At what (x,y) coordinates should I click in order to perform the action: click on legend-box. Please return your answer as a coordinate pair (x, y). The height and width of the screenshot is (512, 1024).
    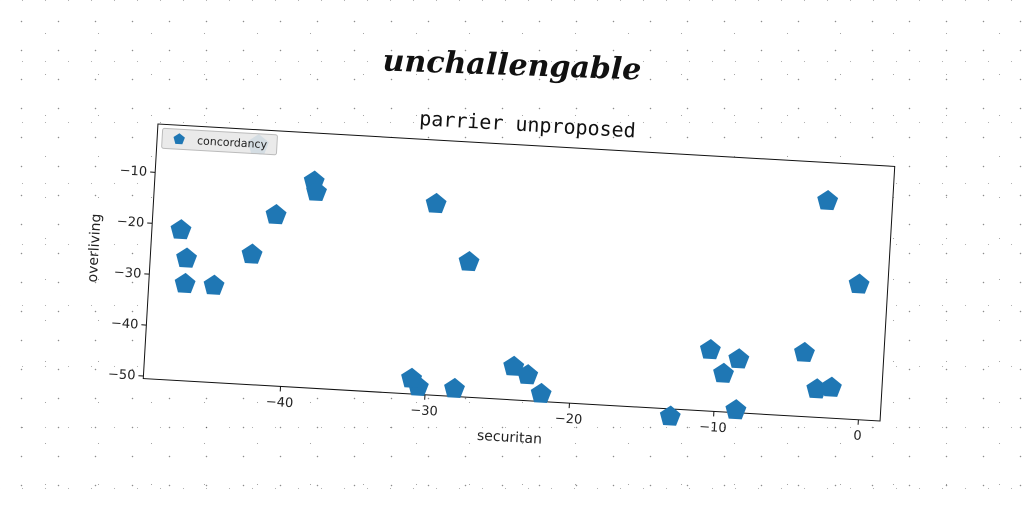
    Looking at the image, I should click on (219, 141).